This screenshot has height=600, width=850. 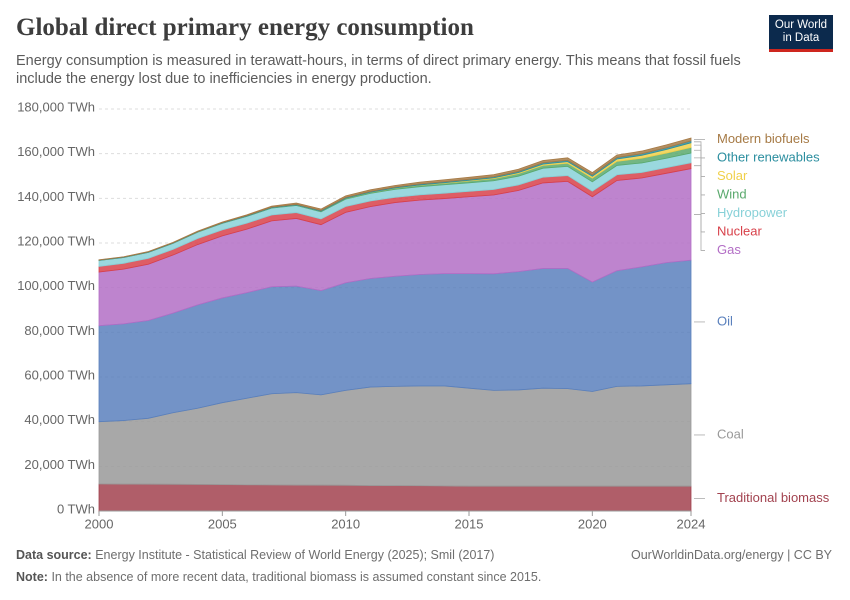 What do you see at coordinates (469, 523) in the screenshot?
I see `x-tick-label: 2015` at bounding box center [469, 523].